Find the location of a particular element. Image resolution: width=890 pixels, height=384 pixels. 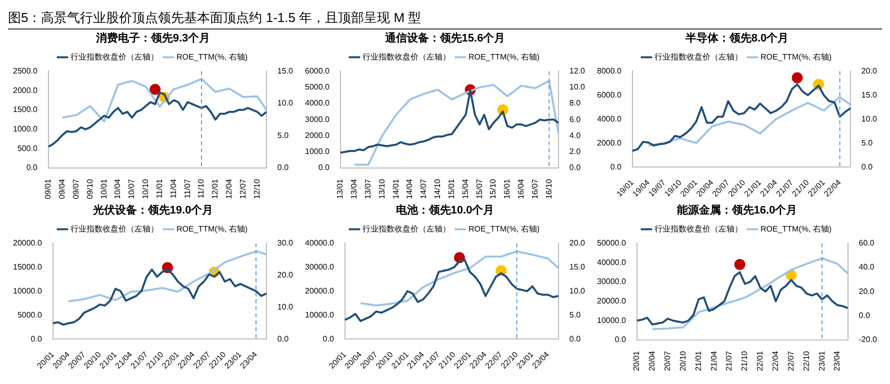

x-tick-label: 21/07 is located at coordinates (729, 361).